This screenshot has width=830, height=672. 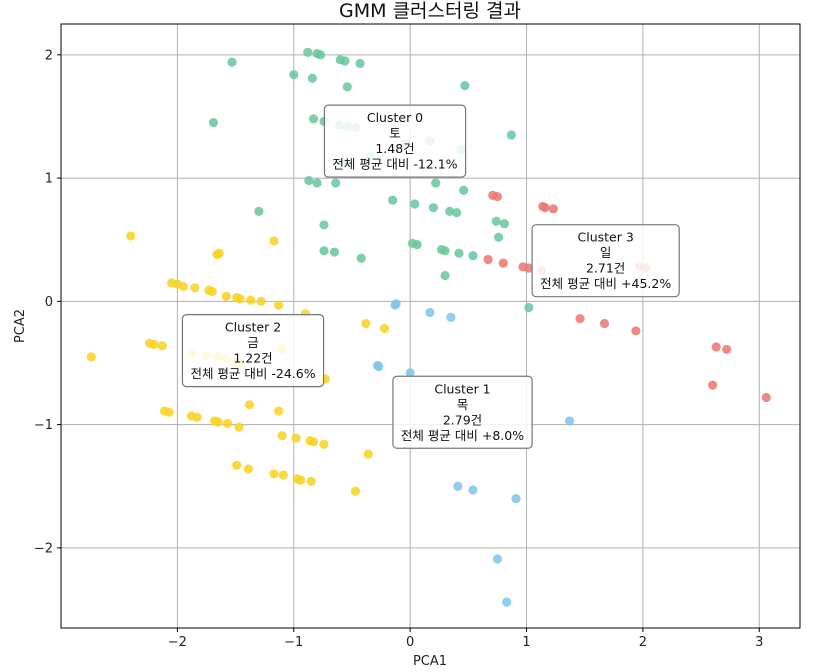 What do you see at coordinates (462, 388) in the screenshot?
I see `annotation-line: Cluster 1` at bounding box center [462, 388].